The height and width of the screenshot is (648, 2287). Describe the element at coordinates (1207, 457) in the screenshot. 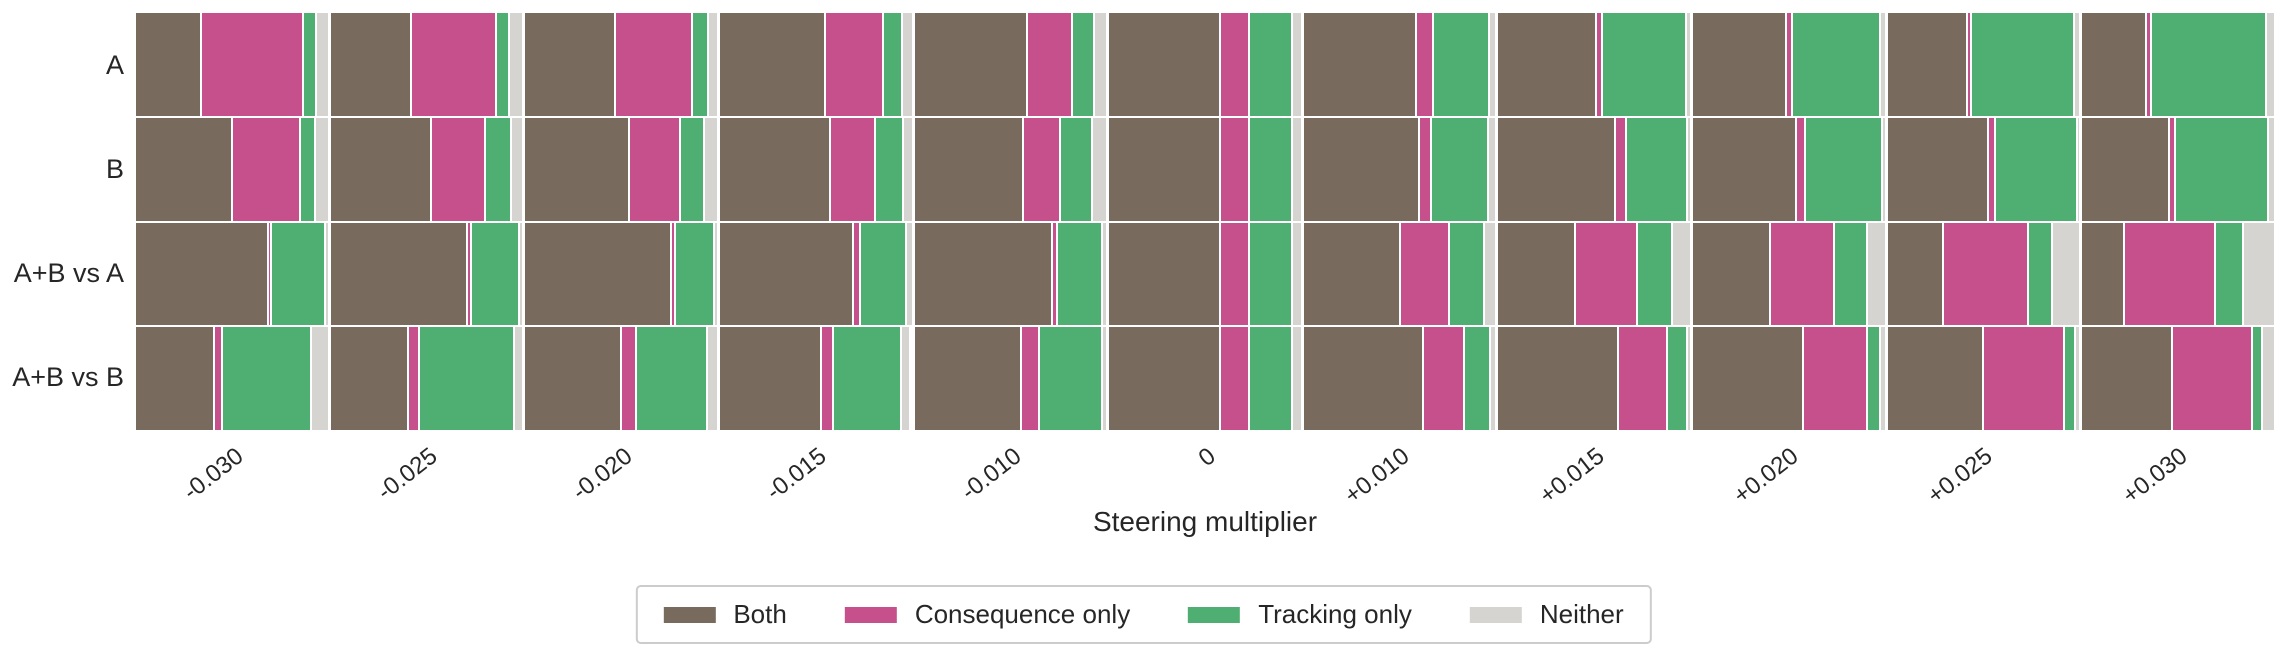

I see `x-tick-label: 0` at that location.